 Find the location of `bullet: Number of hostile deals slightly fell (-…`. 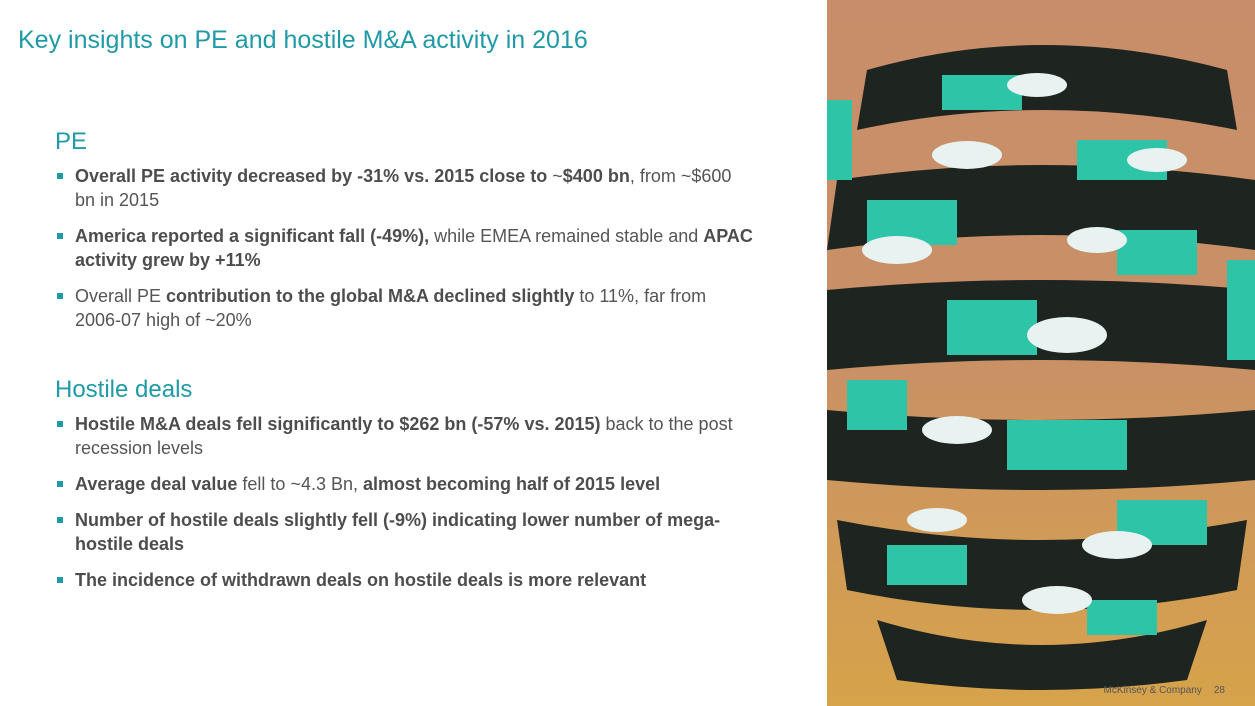

bullet: Number of hostile deals slightly fell (-… is located at coordinates (405, 532).